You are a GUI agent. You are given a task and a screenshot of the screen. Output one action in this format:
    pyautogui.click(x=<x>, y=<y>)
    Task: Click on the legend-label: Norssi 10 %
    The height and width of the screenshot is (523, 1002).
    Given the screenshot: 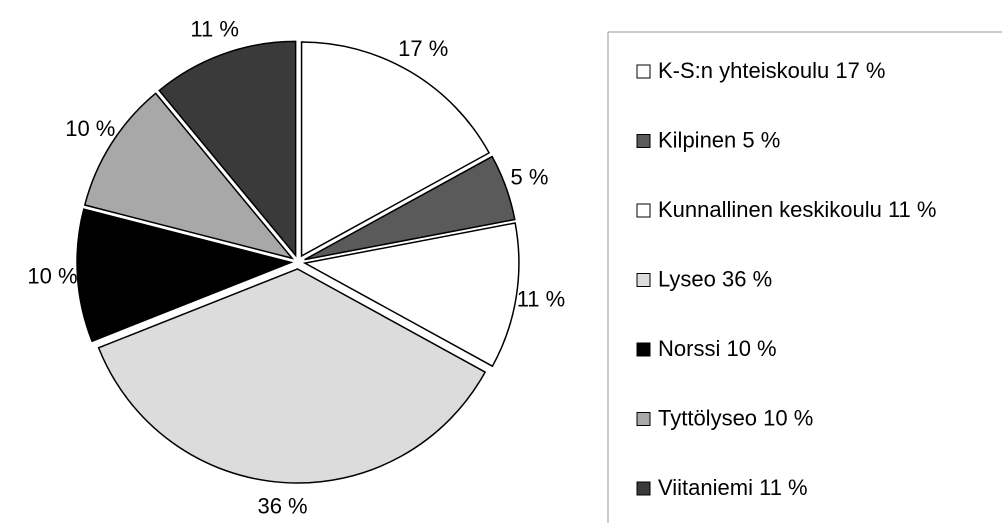 What is the action you would take?
    pyautogui.click(x=717, y=348)
    